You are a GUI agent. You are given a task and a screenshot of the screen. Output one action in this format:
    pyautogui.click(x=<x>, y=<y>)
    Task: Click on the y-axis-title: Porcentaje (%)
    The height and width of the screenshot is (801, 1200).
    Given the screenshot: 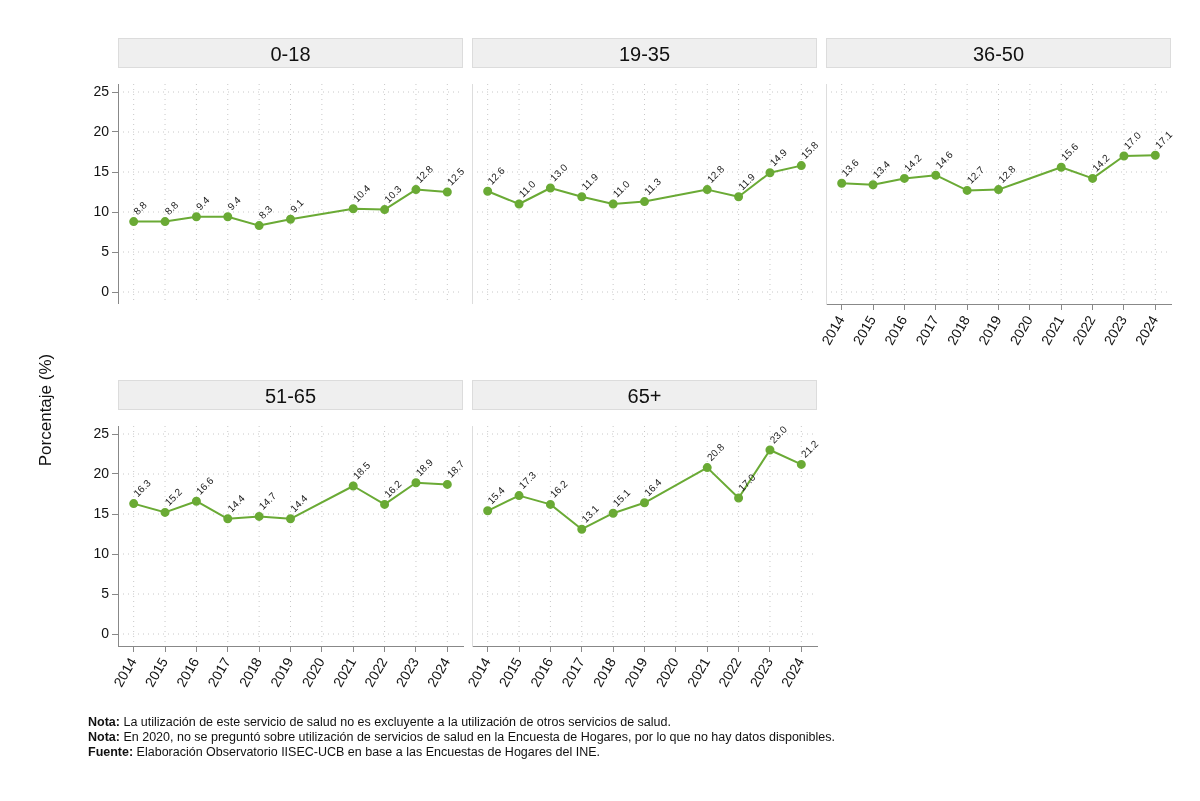 What is the action you would take?
    pyautogui.click(x=46, y=410)
    